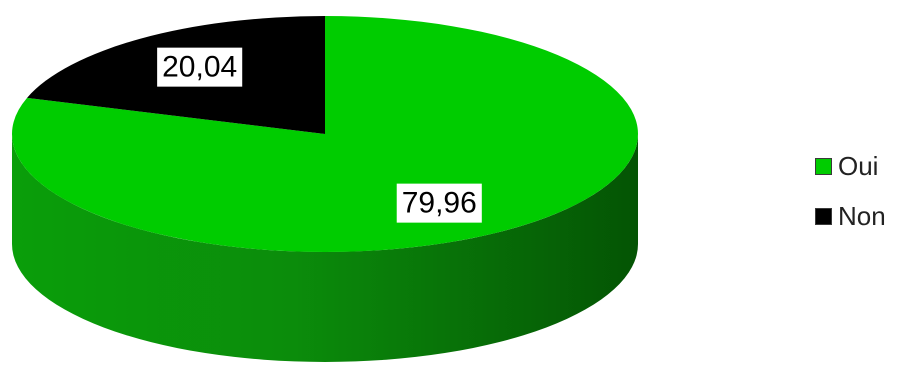 This screenshot has height=380, width=906. What do you see at coordinates (823, 166) in the screenshot?
I see `legend-swatch-oui` at bounding box center [823, 166].